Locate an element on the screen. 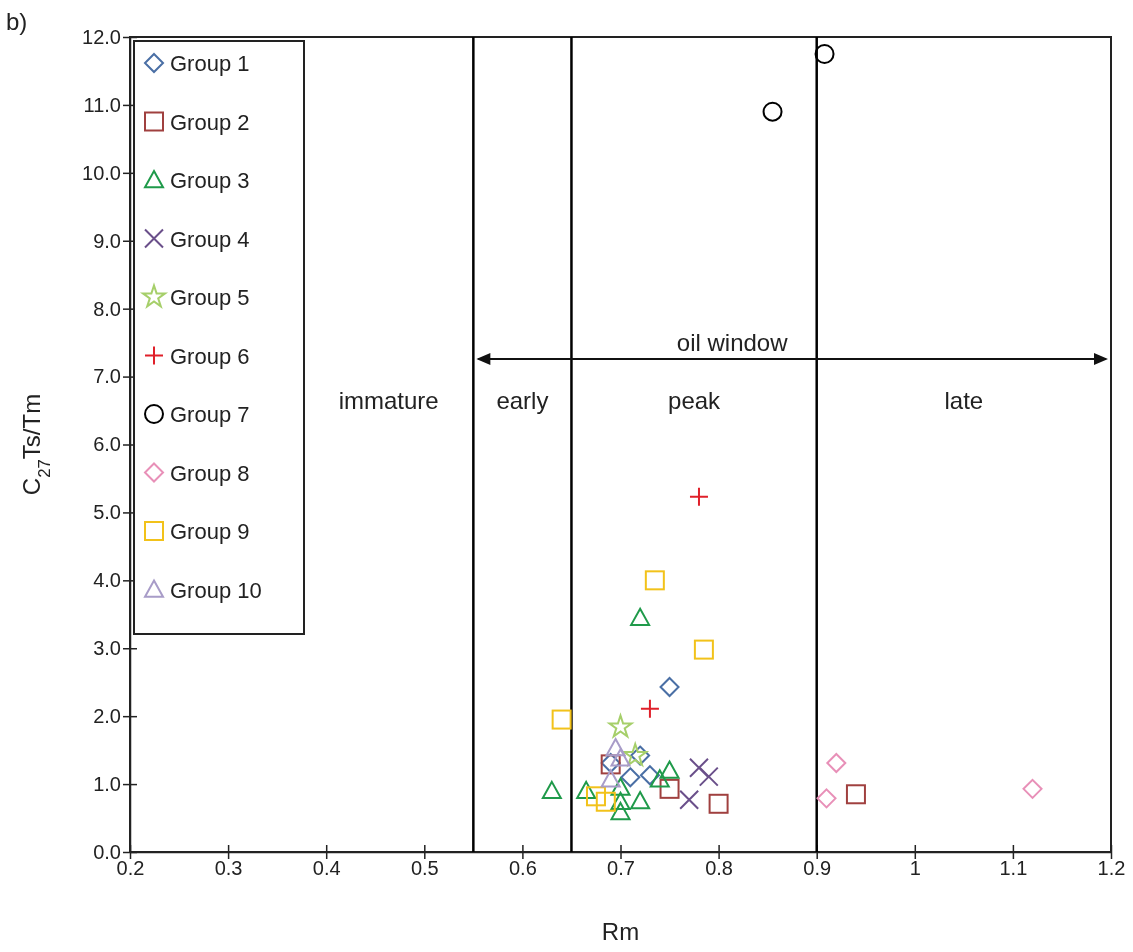 The height and width of the screenshot is (952, 1133). legend-label: Group 6 is located at coordinates (210, 356).